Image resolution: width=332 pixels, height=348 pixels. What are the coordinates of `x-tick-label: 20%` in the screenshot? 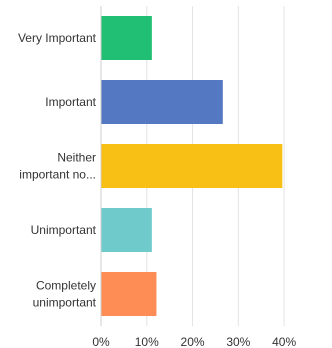 It's located at (193, 341).